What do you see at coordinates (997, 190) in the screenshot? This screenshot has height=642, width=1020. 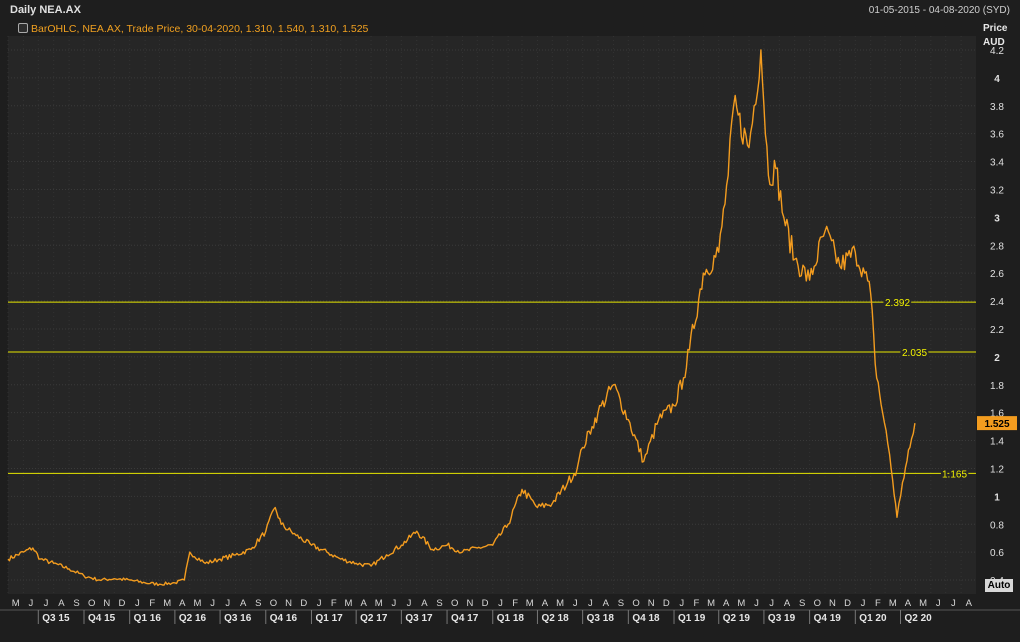 I see `y-tick-label: 3.2` at bounding box center [997, 190].